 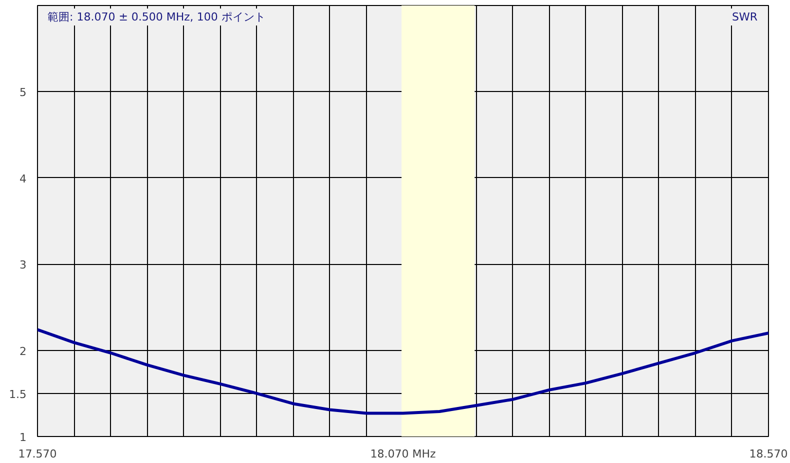 I want to click on y-tick-label: 5, so click(x=23, y=93).